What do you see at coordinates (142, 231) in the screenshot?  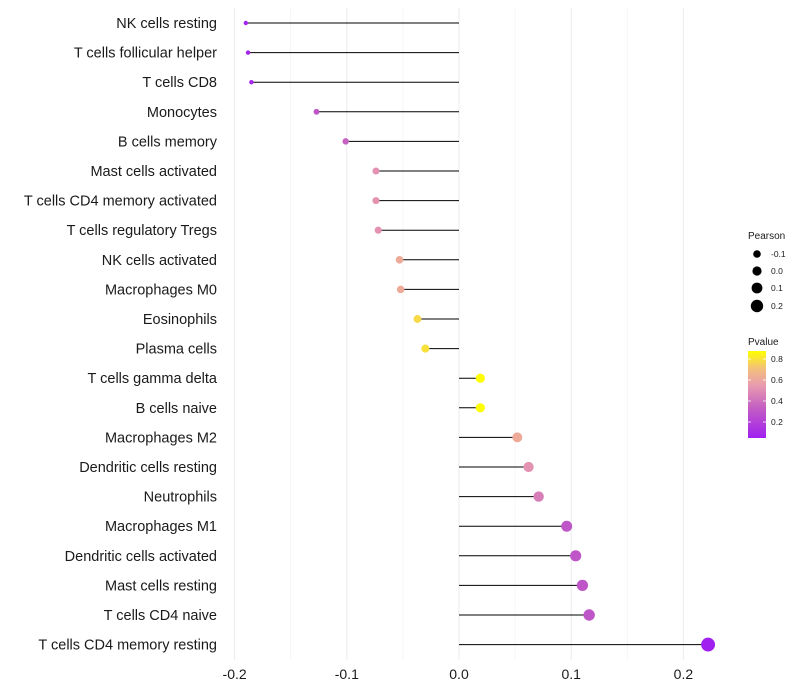 I see `category-label: T cells regulatory Tregs` at bounding box center [142, 231].